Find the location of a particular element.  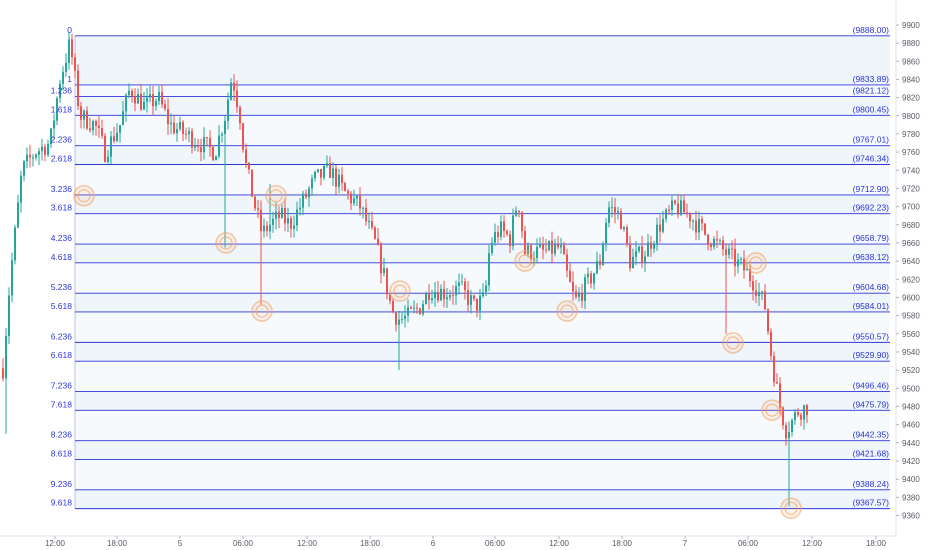

y-tick-label: 9740 is located at coordinates (911, 170).